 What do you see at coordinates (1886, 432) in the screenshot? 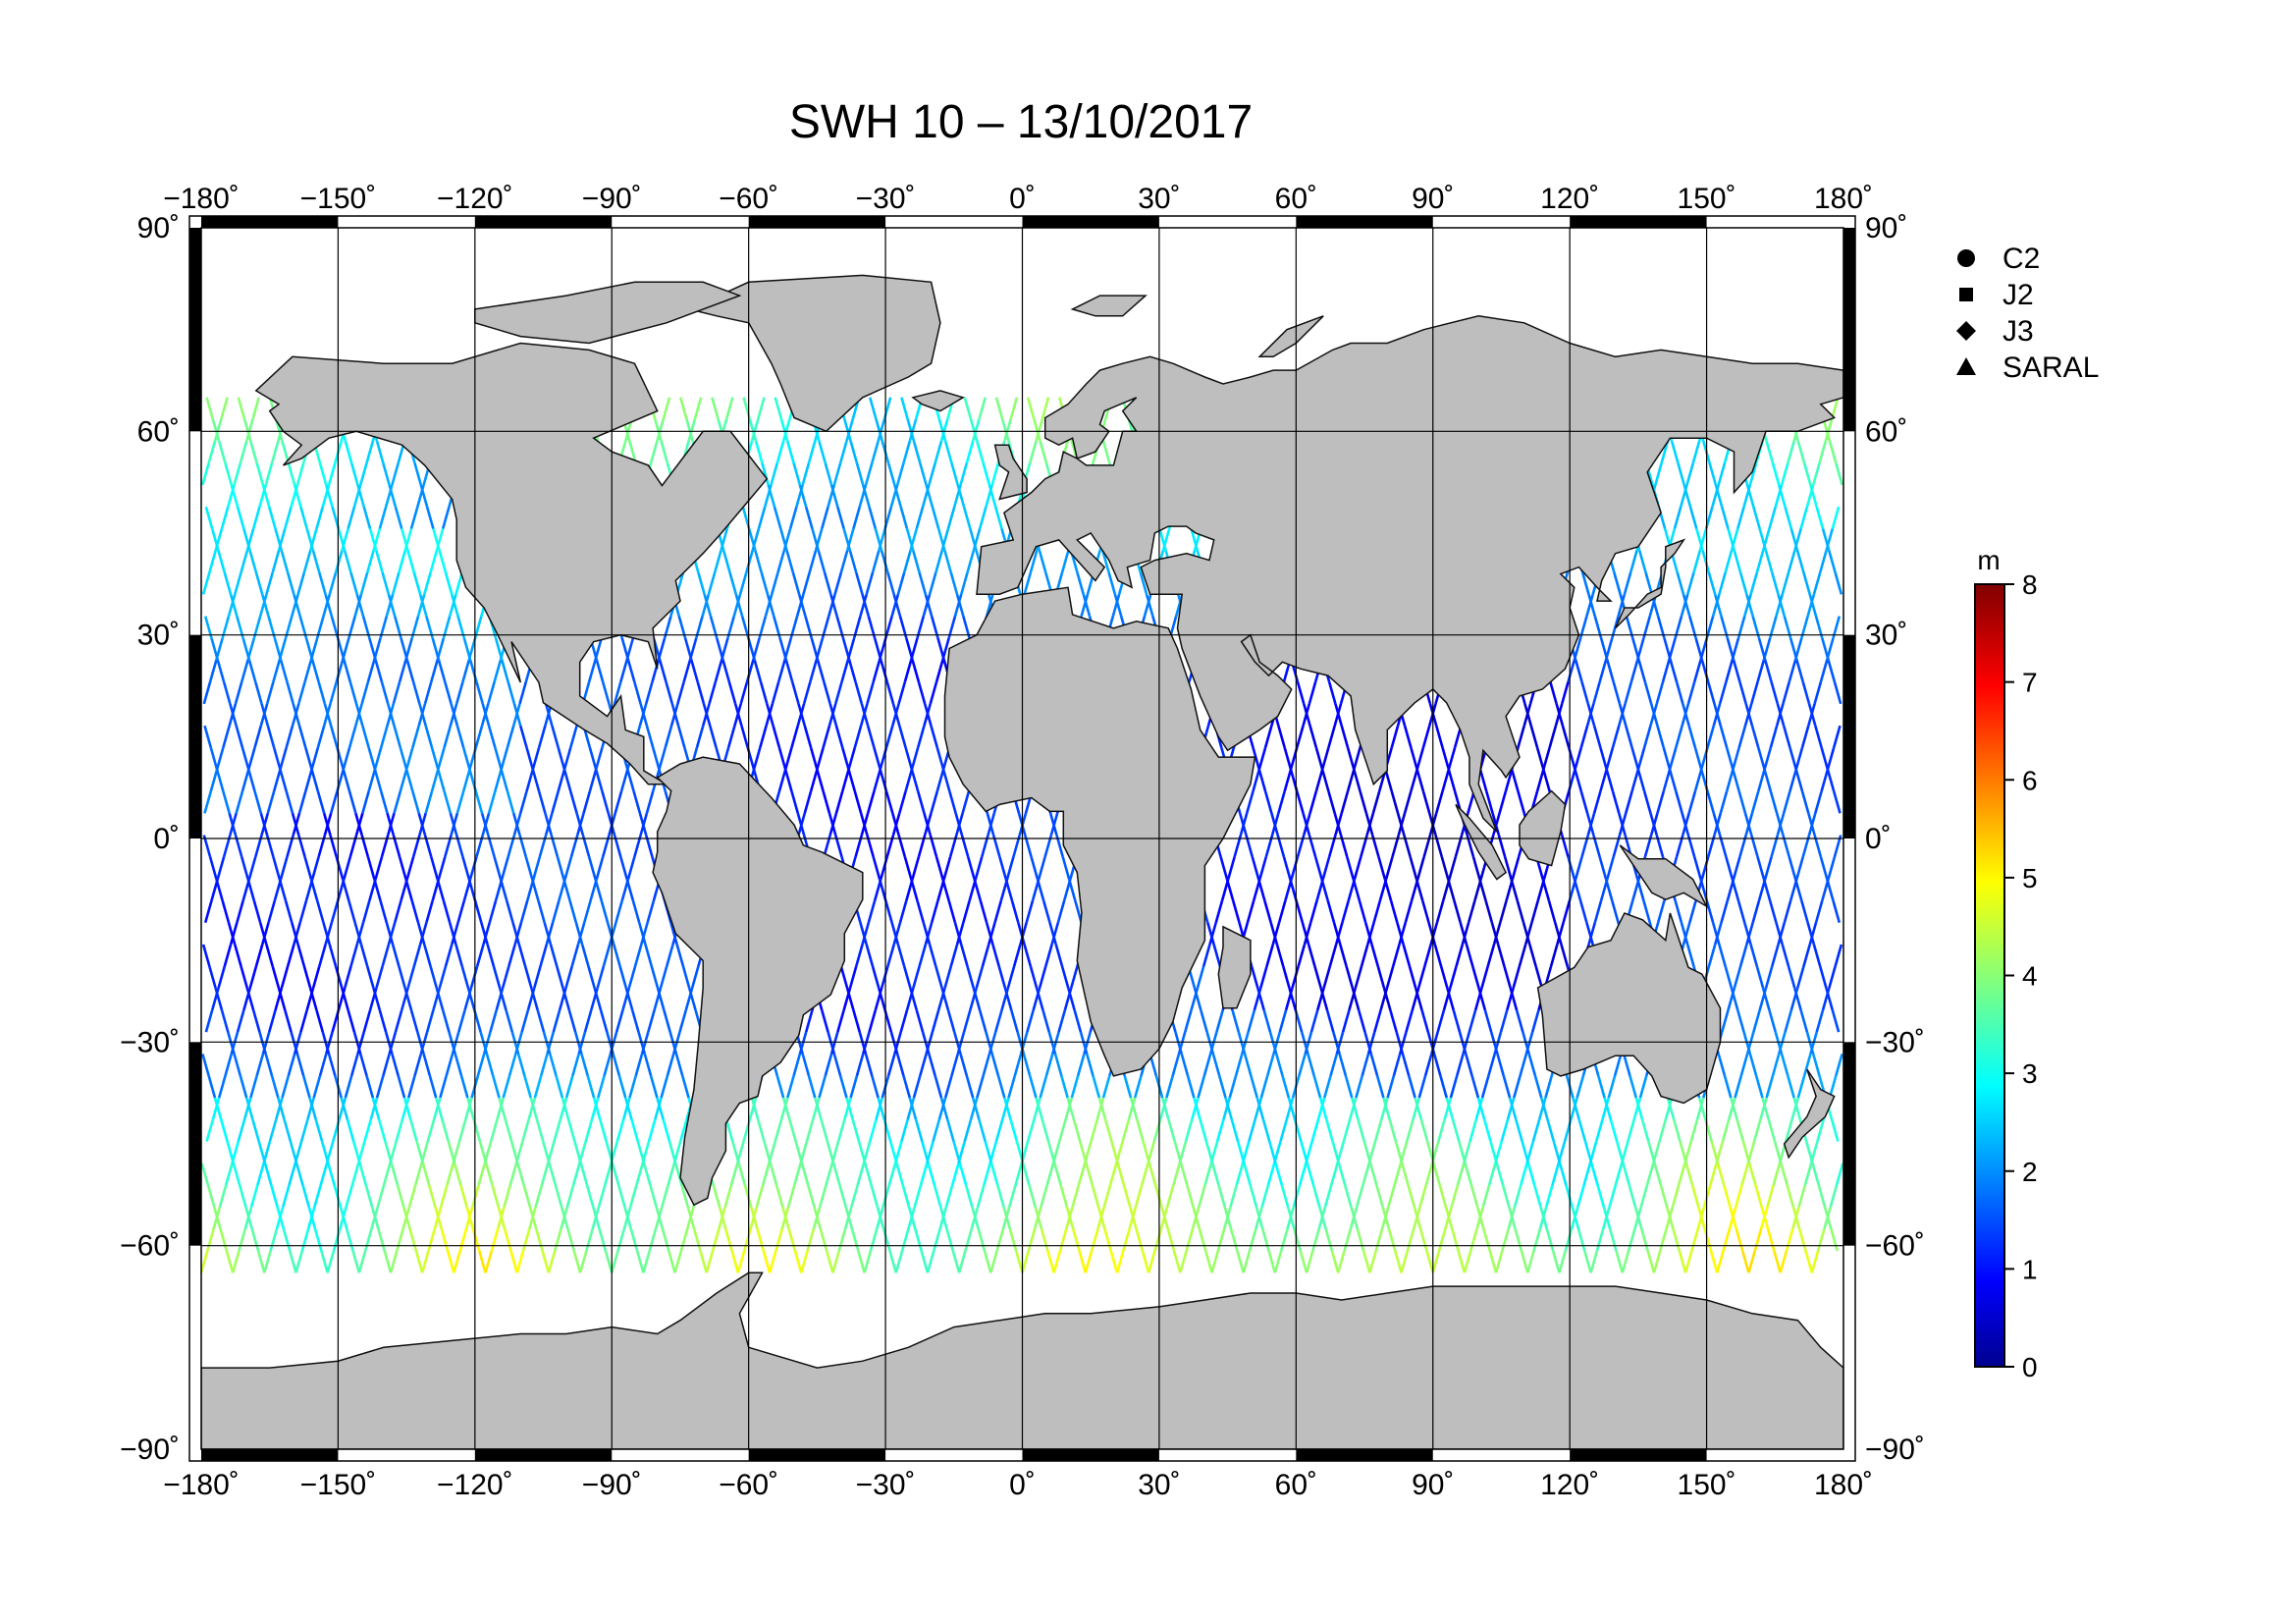
I see `right-lat-label: 60˚` at bounding box center [1886, 432].